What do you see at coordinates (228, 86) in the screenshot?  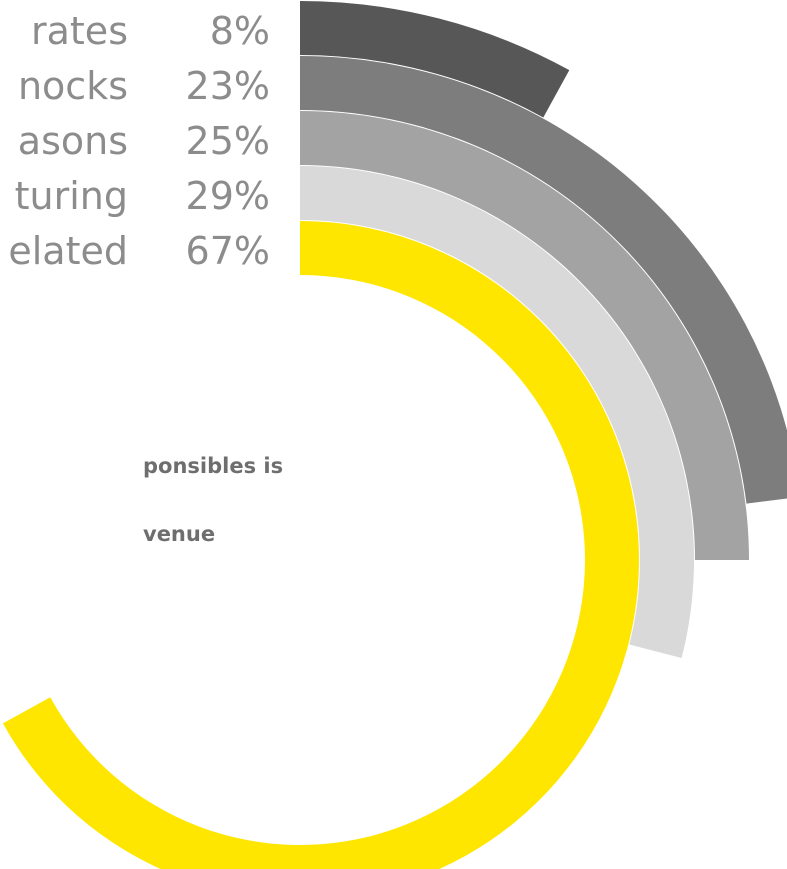 I see `value-label-nocks: 23%` at bounding box center [228, 86].